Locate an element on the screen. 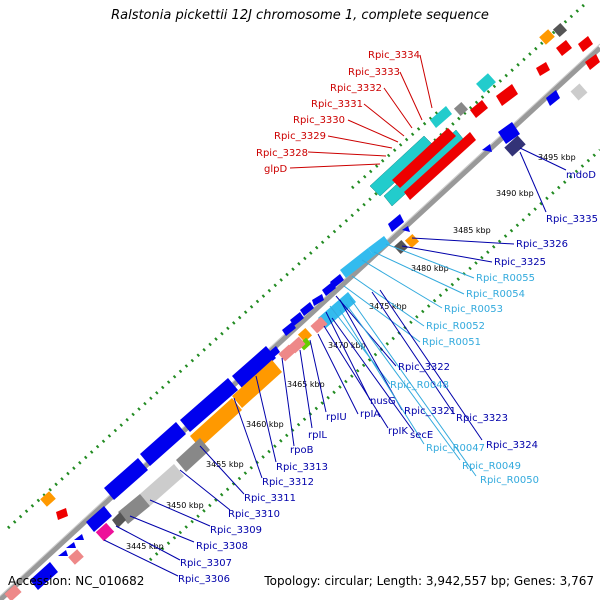 The height and width of the screenshot is (600, 600). gene-label-rpic-r0048: Rpic_R0048 is located at coordinates (419, 385).